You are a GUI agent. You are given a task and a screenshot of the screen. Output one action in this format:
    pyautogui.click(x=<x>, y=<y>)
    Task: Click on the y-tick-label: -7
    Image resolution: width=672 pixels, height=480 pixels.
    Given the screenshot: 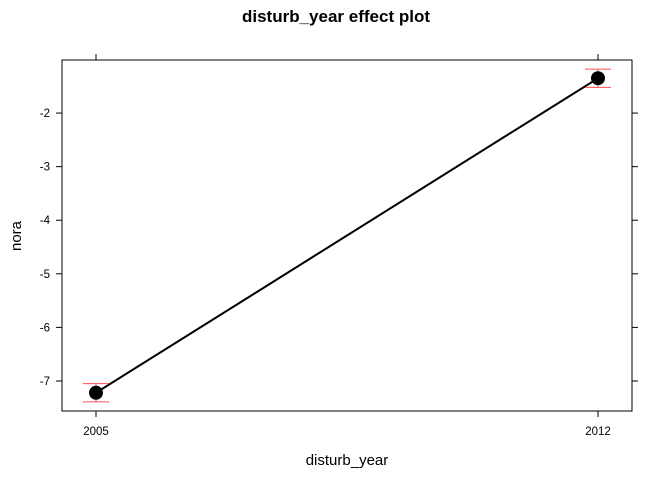 What is the action you would take?
    pyautogui.click(x=45, y=382)
    